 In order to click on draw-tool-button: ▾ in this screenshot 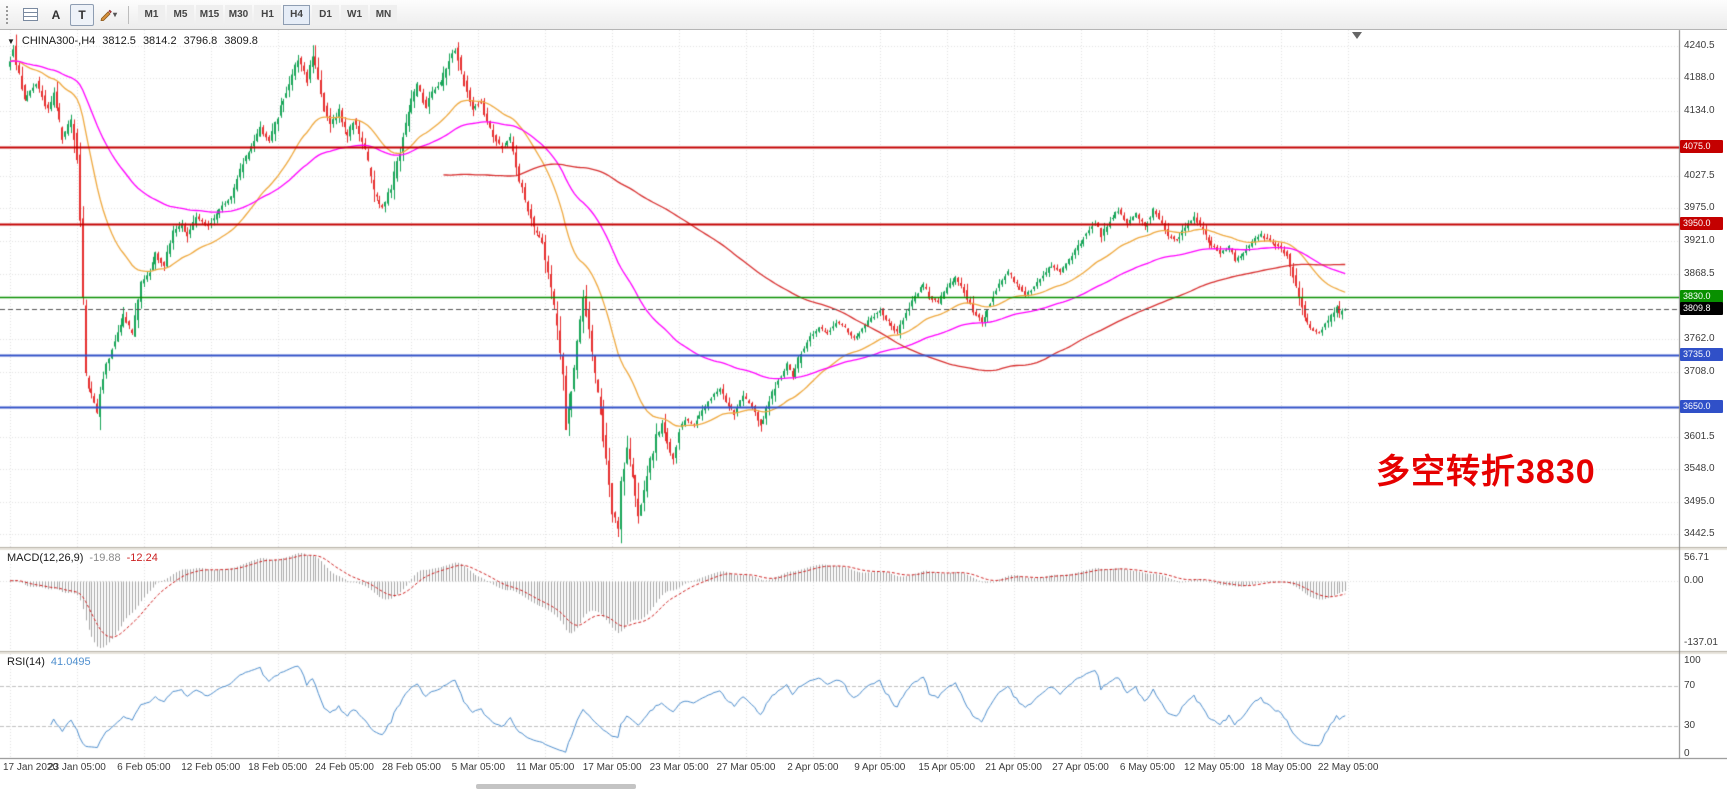, I will do `click(108, 15)`.